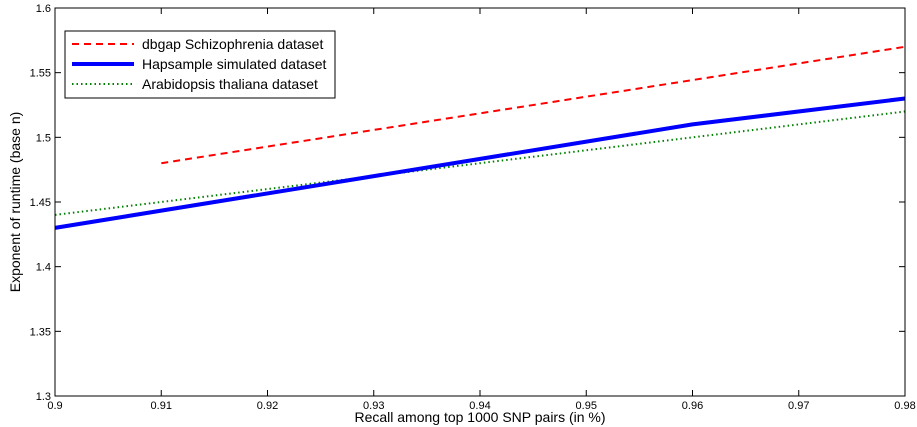  What do you see at coordinates (43, 138) in the screenshot?
I see `y-tick-label: 1.5` at bounding box center [43, 138].